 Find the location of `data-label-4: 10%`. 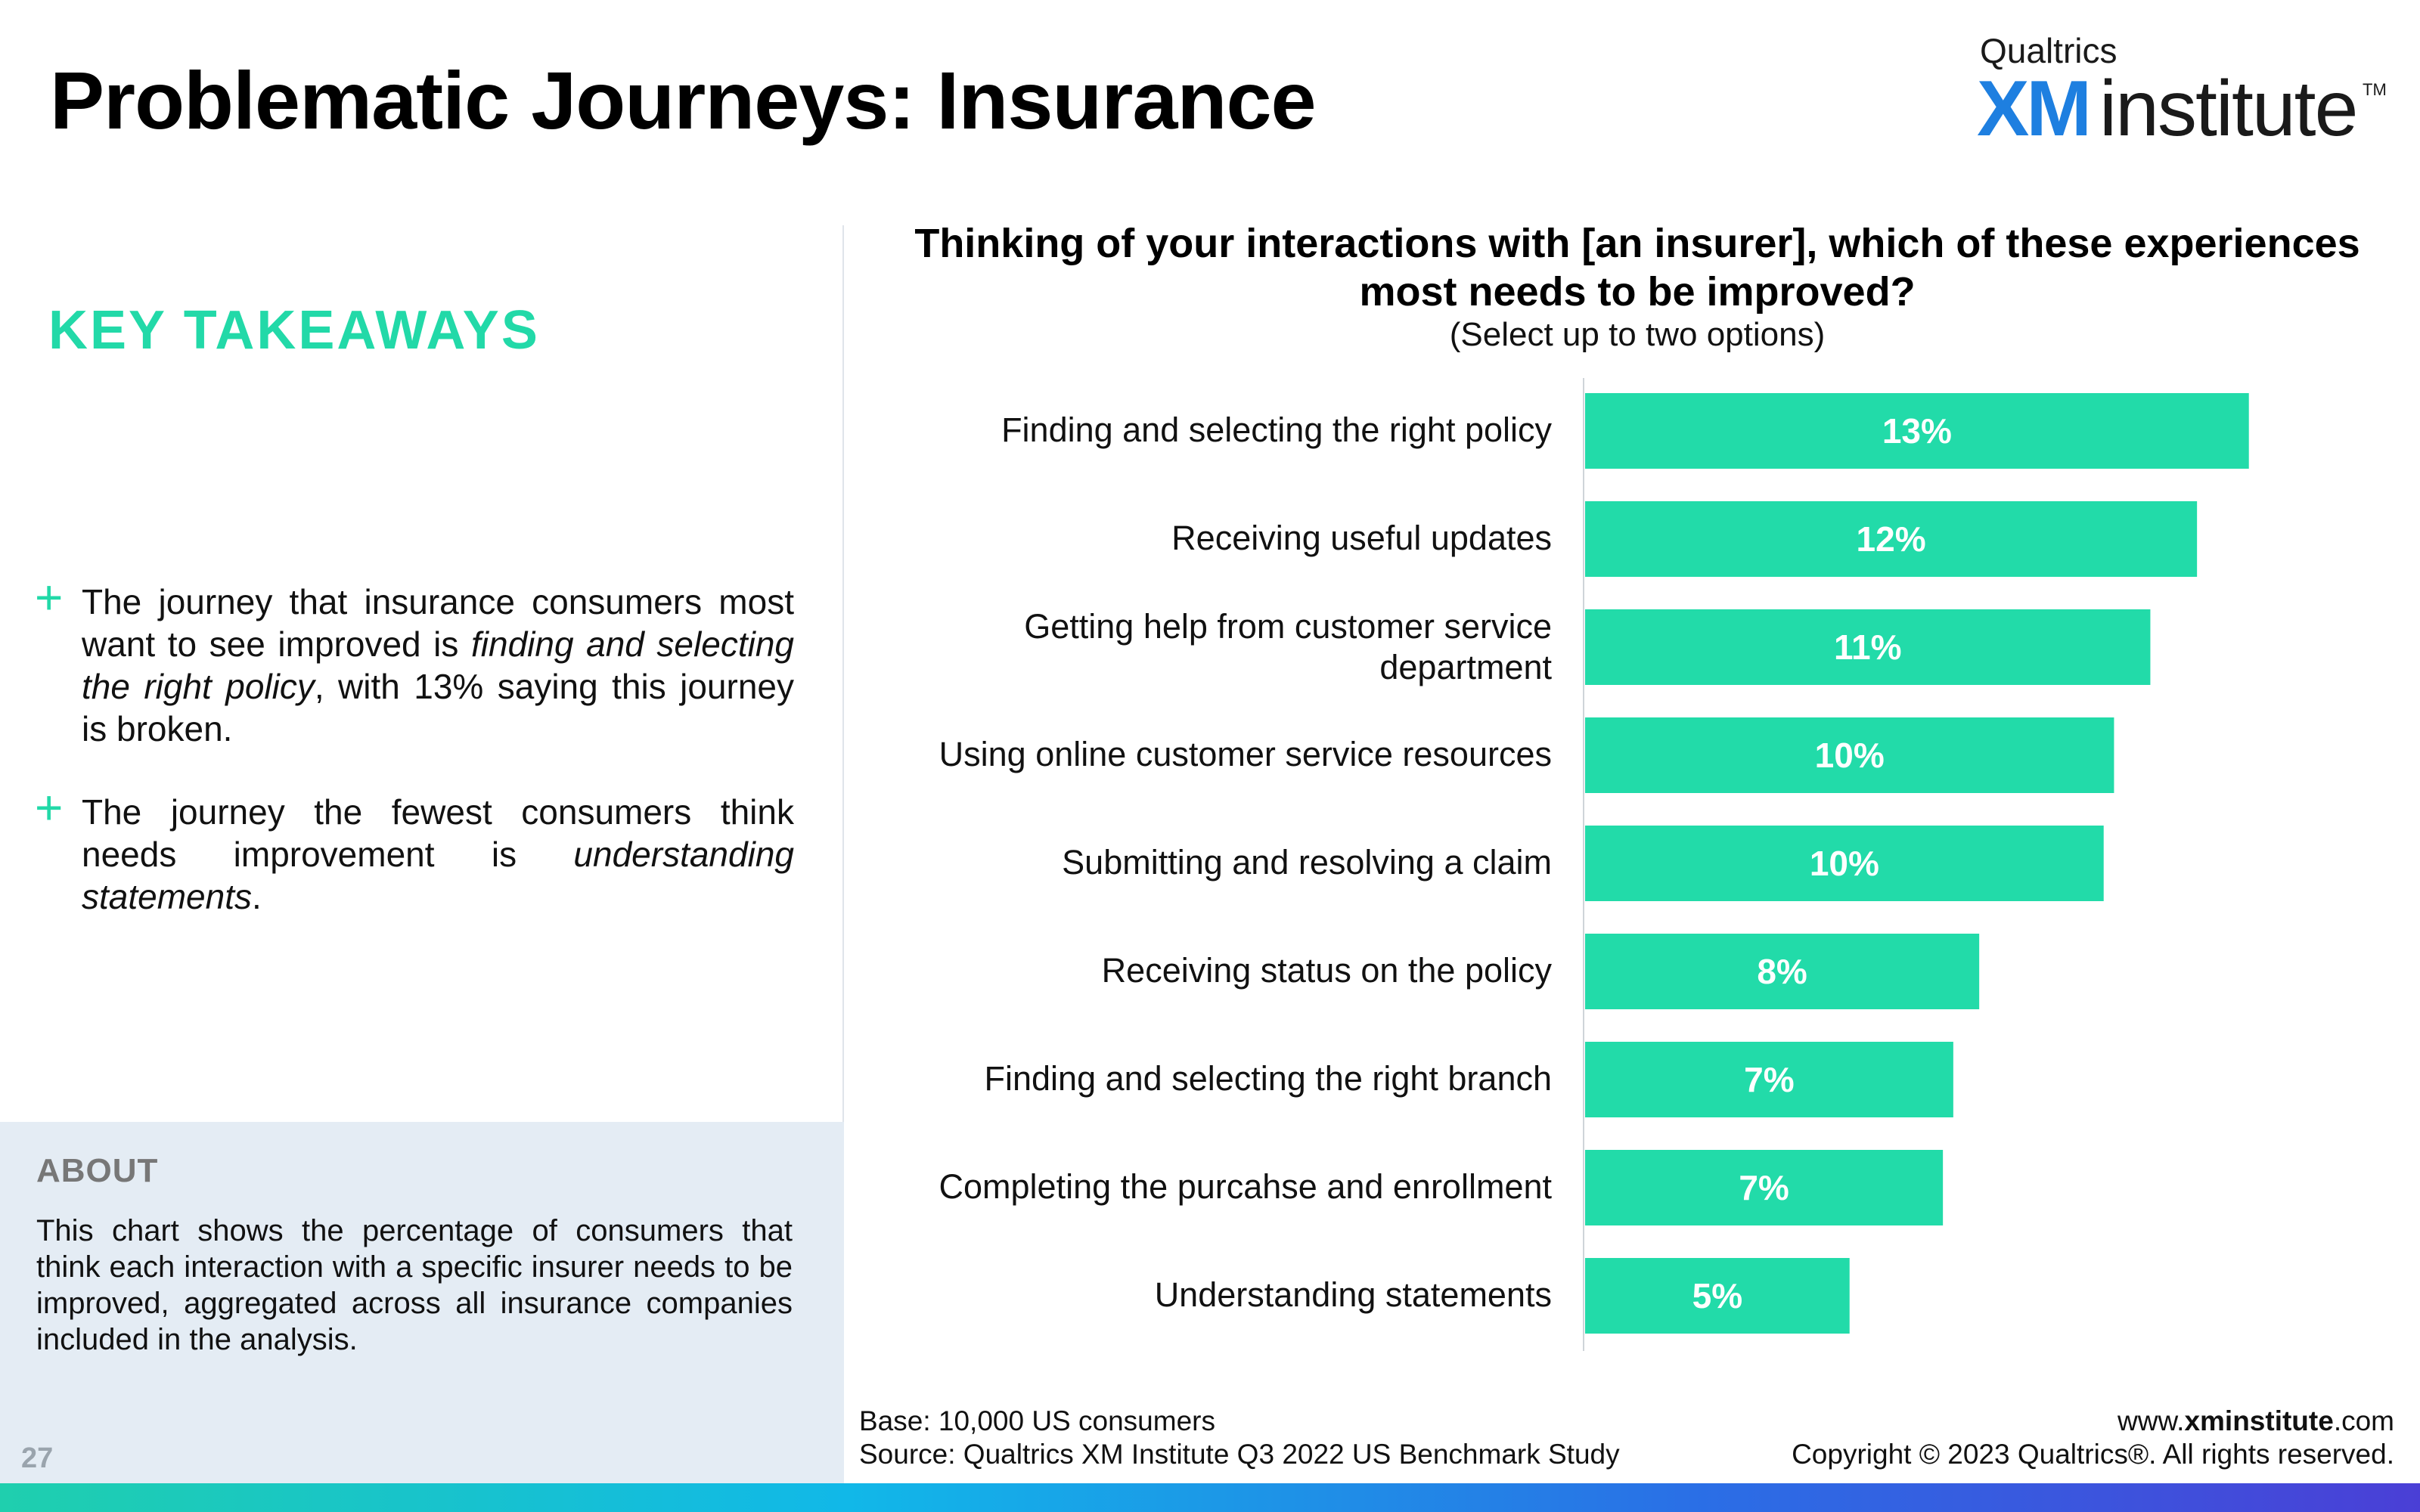

data-label-4: 10% is located at coordinates (1844, 864).